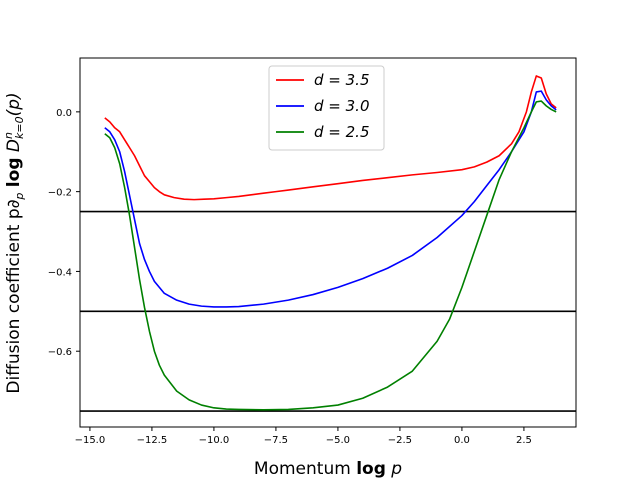  What do you see at coordinates (14, 242) in the screenshot?
I see `y-axis-label: Diffusion coefficient p∂p log Dnk=0(p)` at bounding box center [14, 242].